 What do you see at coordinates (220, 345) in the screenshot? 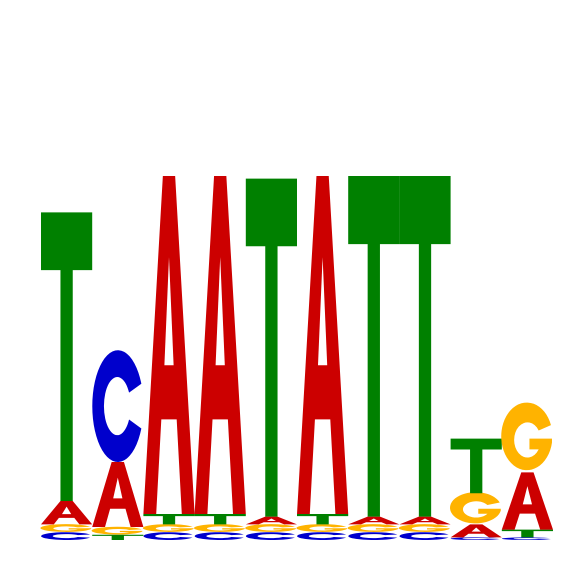
I see `logo-letter-A-pos4` at bounding box center [220, 345].